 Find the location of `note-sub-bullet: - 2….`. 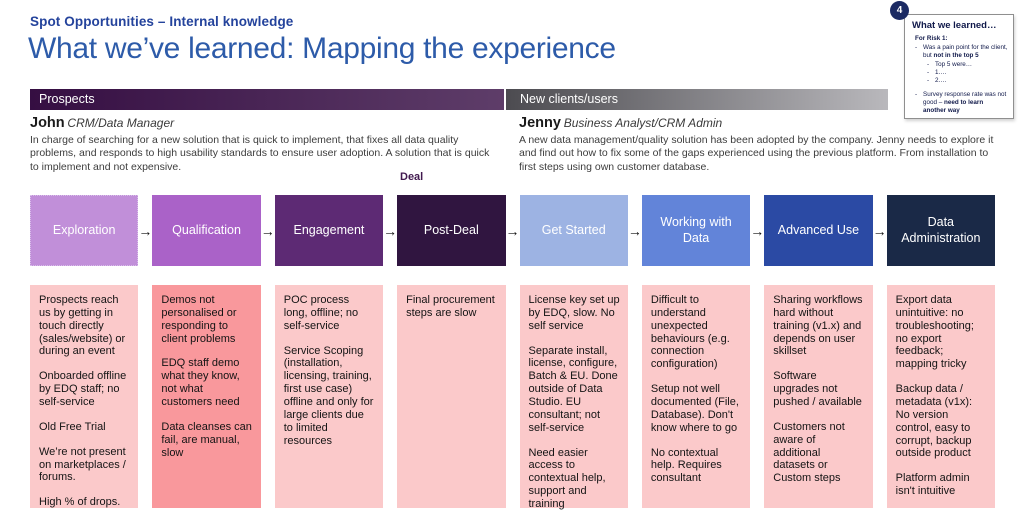

note-sub-bullet: - 2…. is located at coordinates (937, 80).